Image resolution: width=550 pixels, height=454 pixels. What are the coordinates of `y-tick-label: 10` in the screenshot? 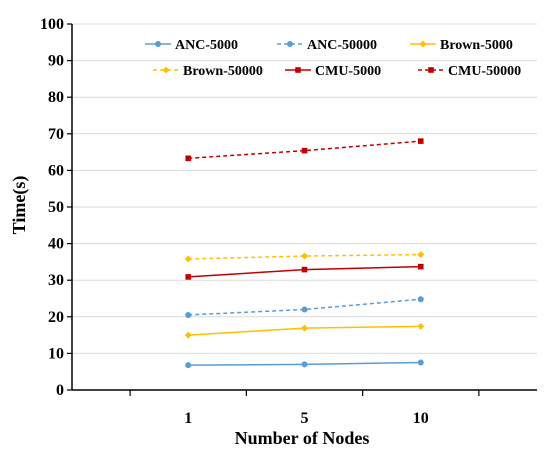 It's located at (56, 353).